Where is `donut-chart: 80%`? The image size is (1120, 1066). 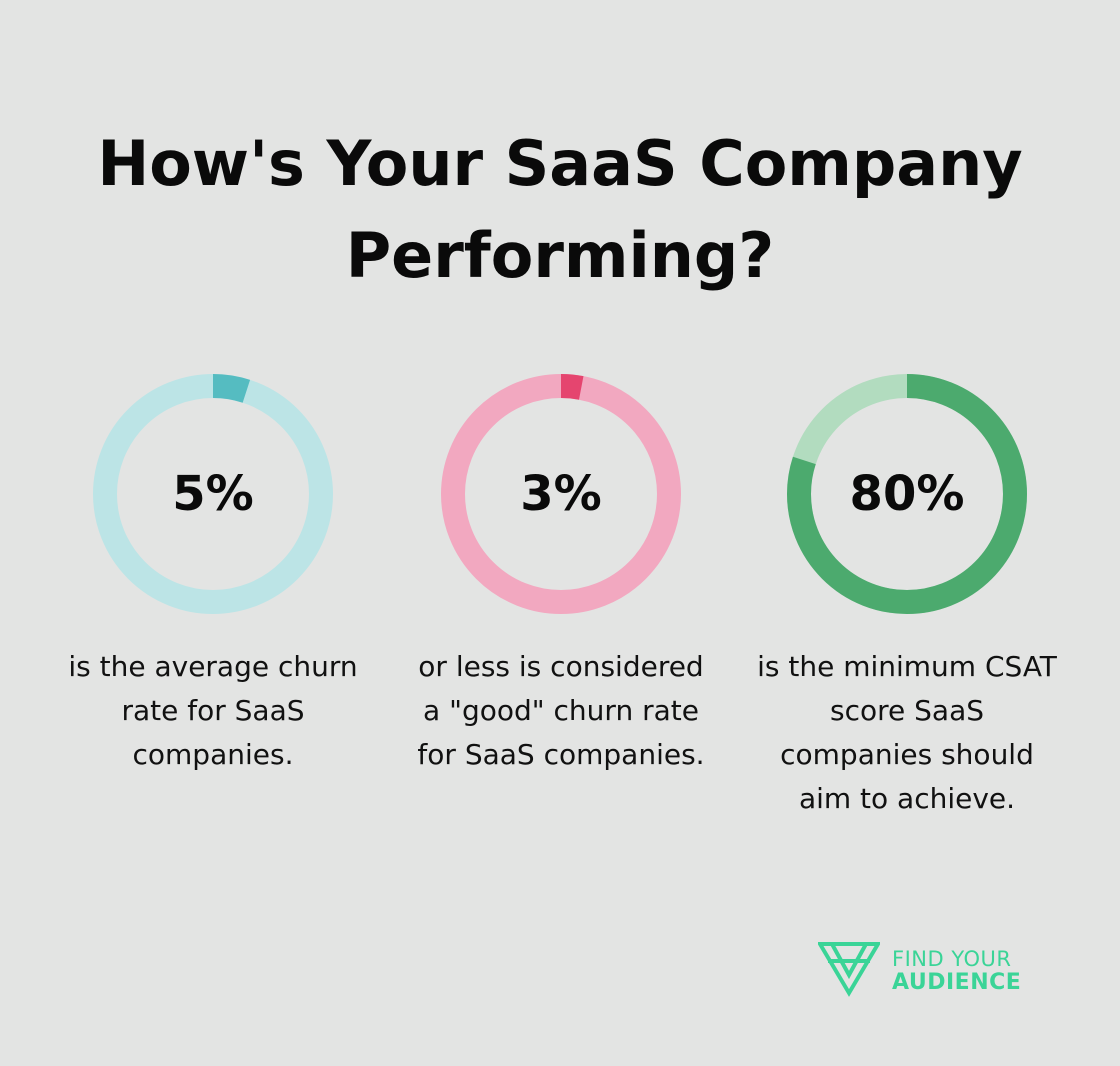 donut-chart: 80% is located at coordinates (907, 494).